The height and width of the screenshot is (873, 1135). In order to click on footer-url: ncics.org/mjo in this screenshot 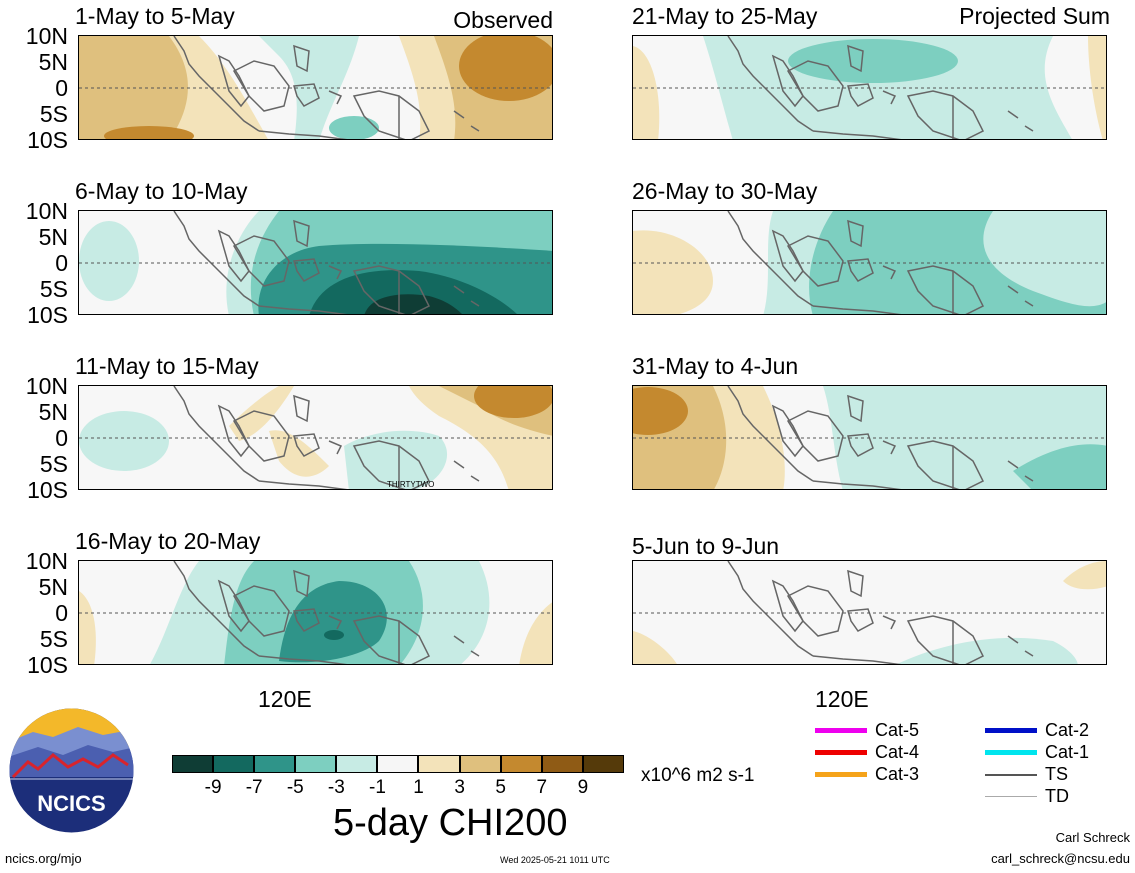, I will do `click(43, 858)`.